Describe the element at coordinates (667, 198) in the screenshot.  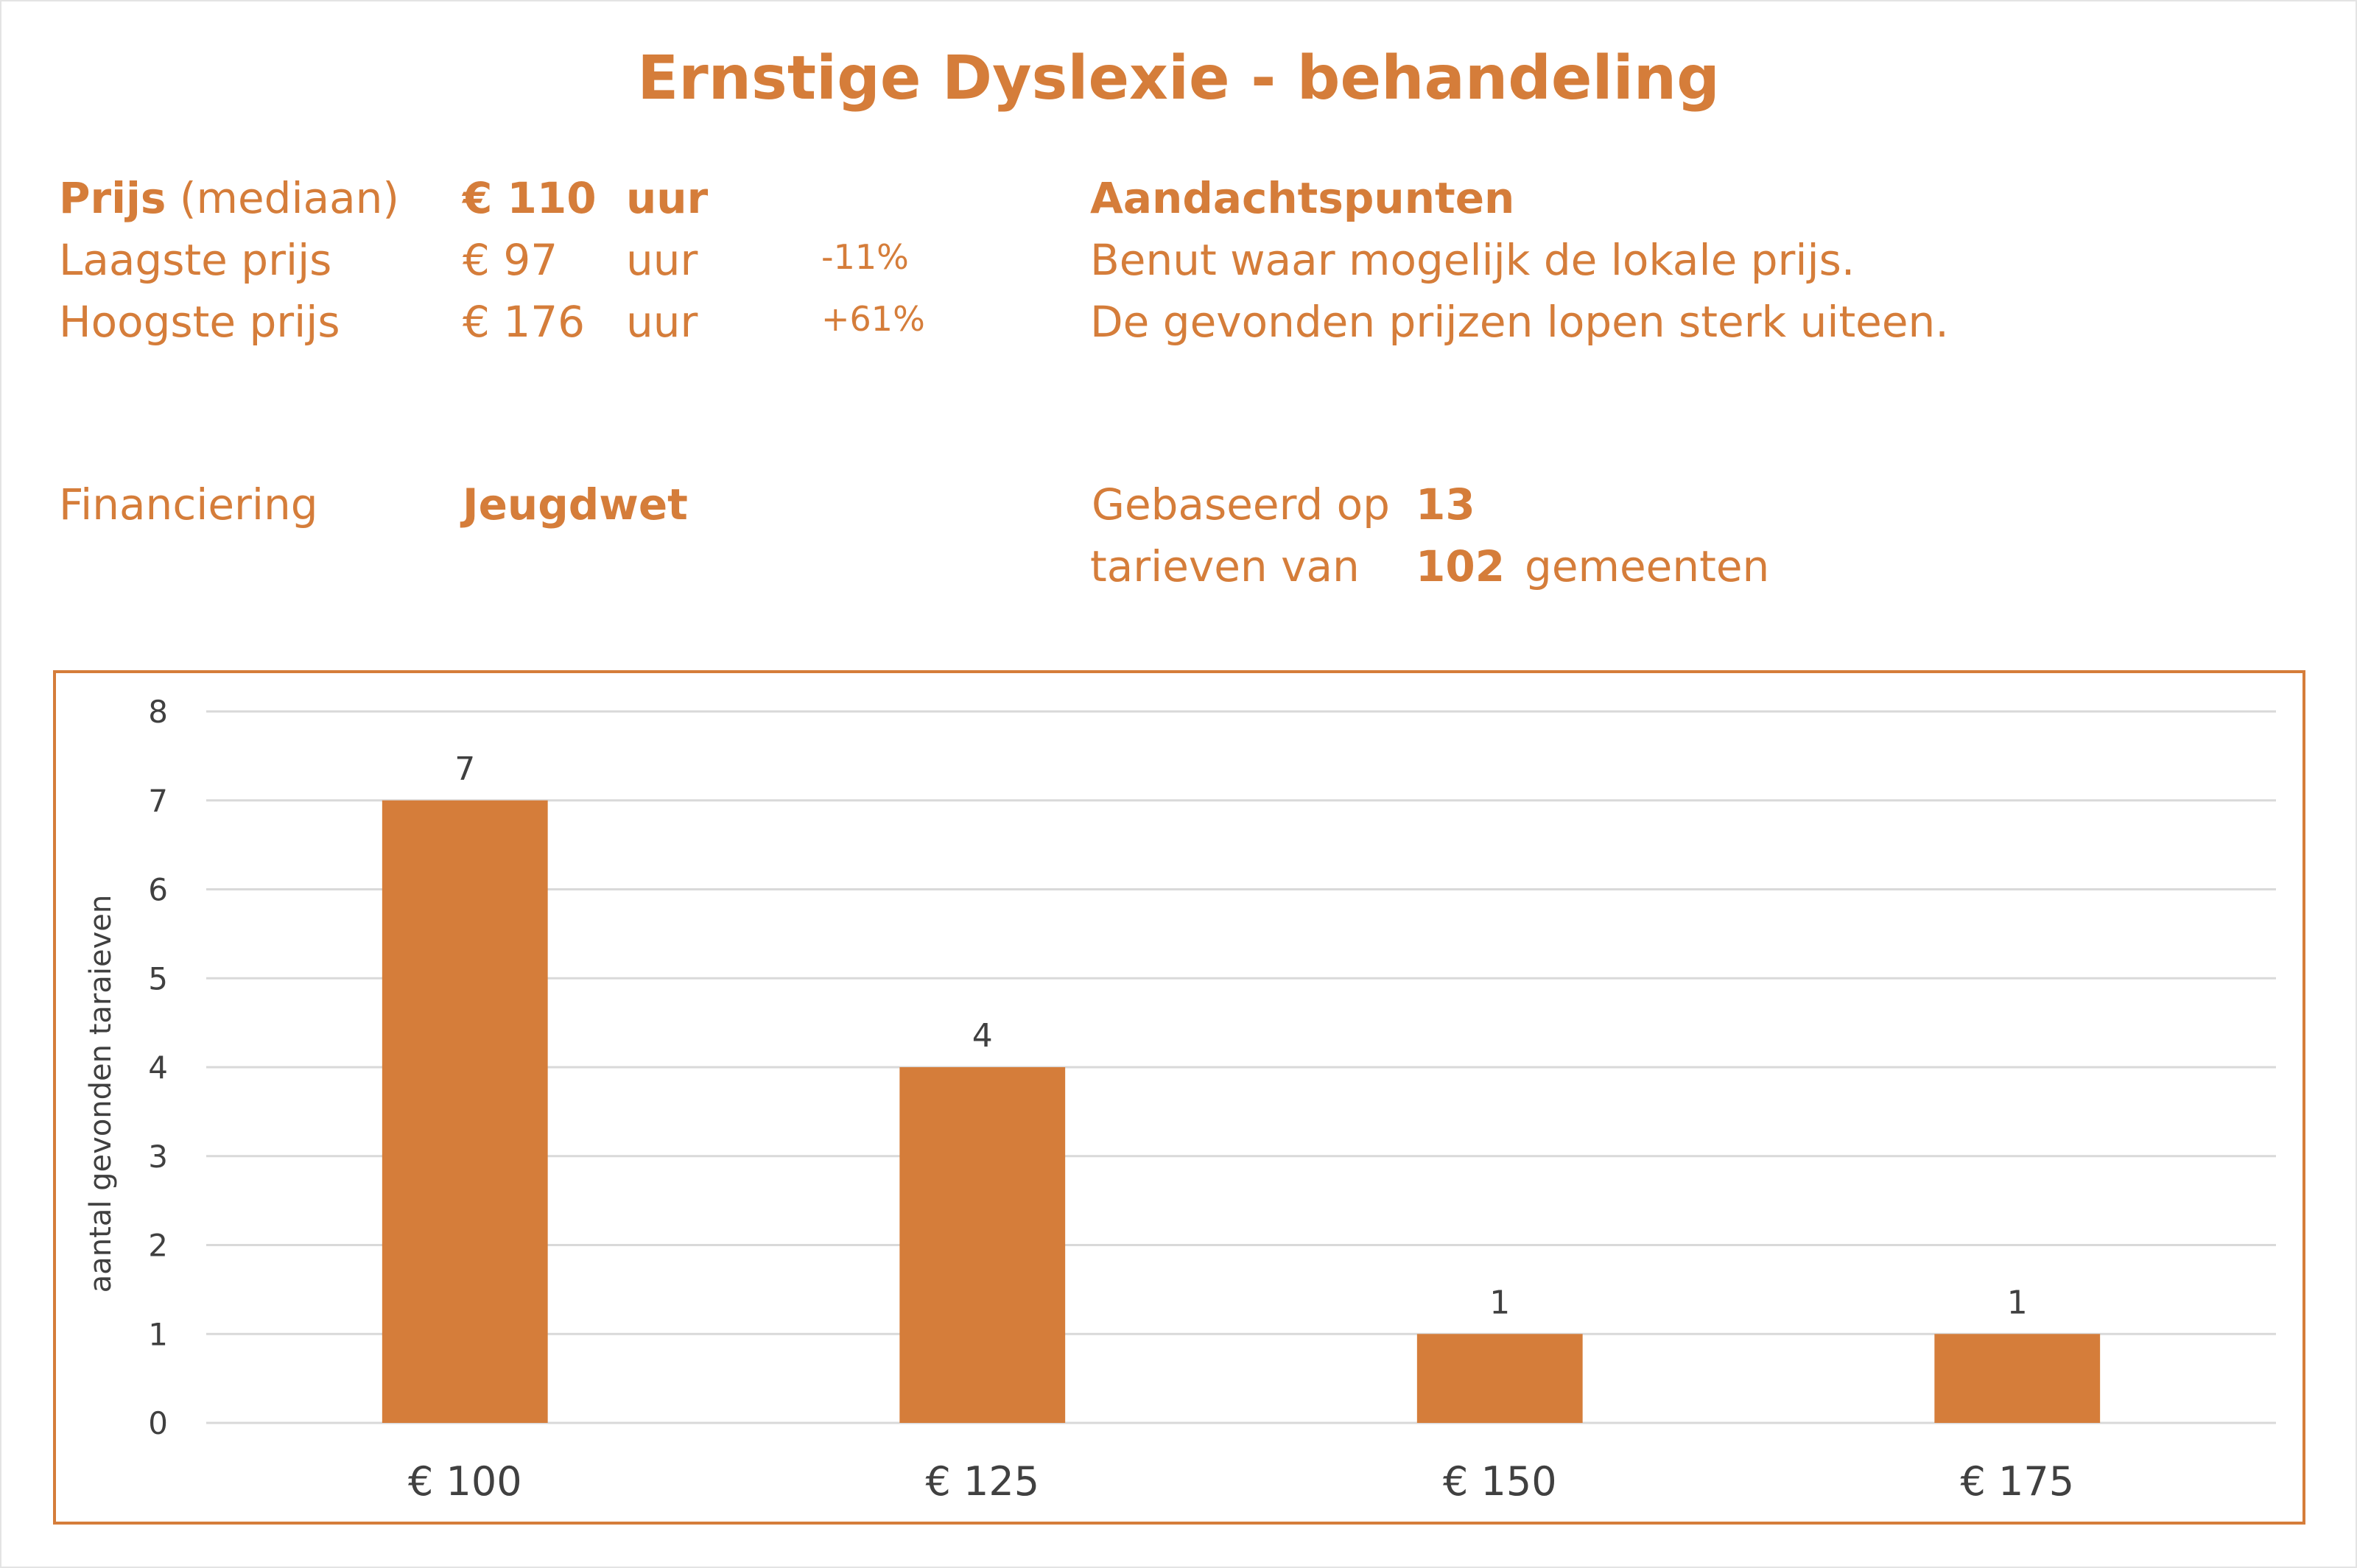
I see `median-price-unit: uur` at that location.